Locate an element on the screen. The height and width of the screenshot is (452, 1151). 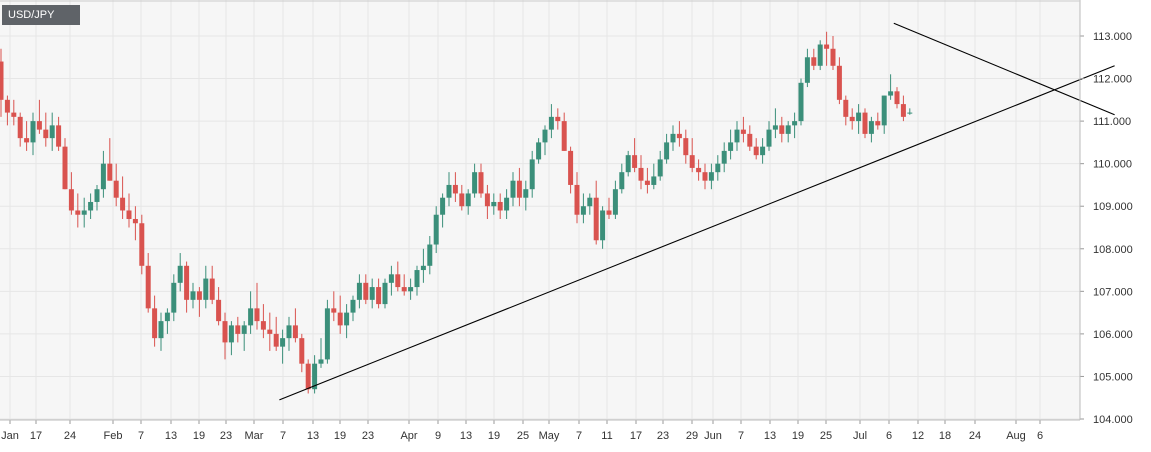
x-tick-label: Jan is located at coordinates (10, 436).